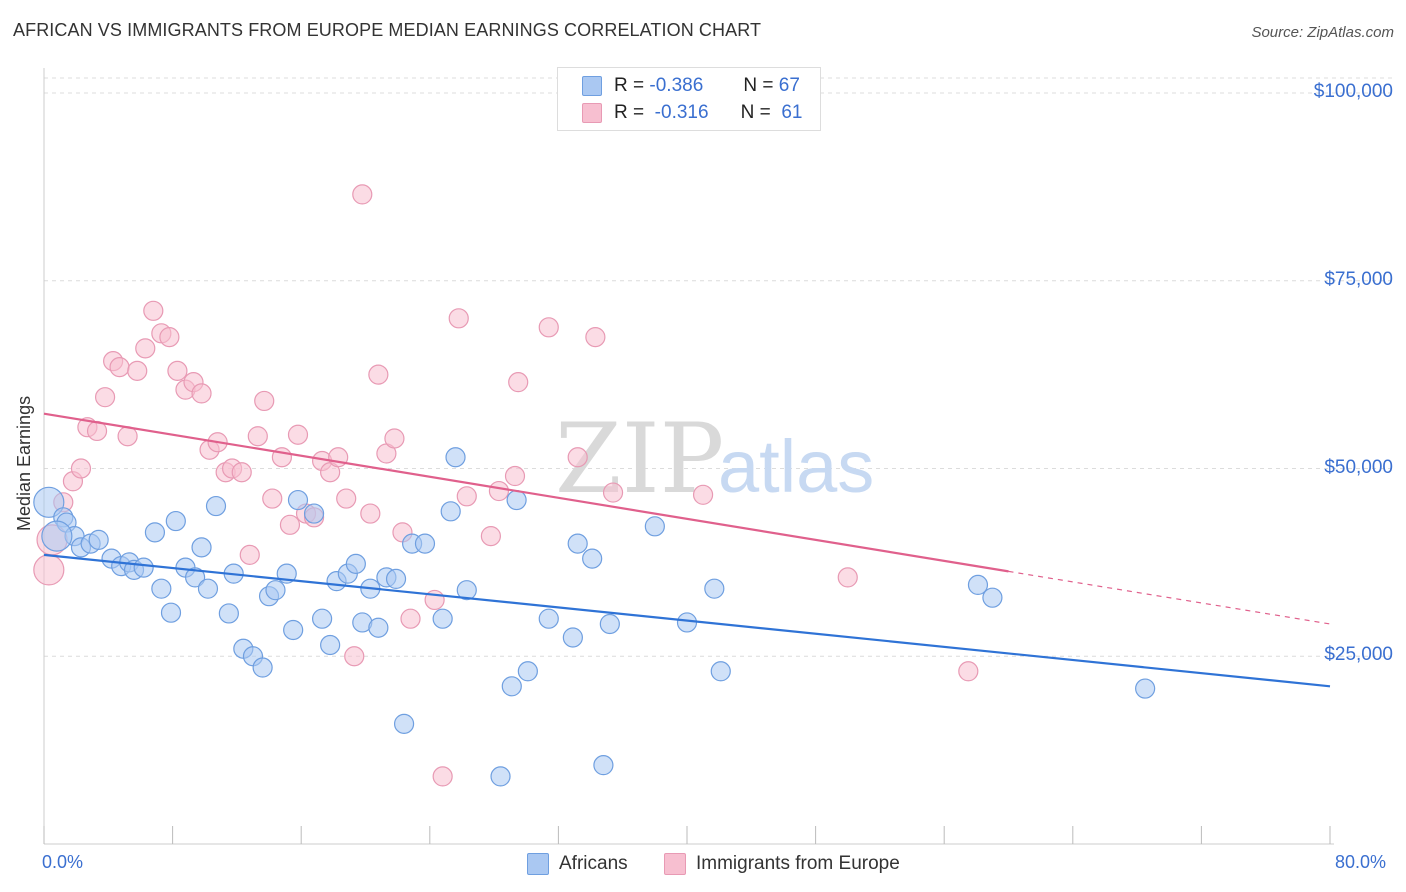  I want to click on x-min-label: 0.0%, so click(63, 862).